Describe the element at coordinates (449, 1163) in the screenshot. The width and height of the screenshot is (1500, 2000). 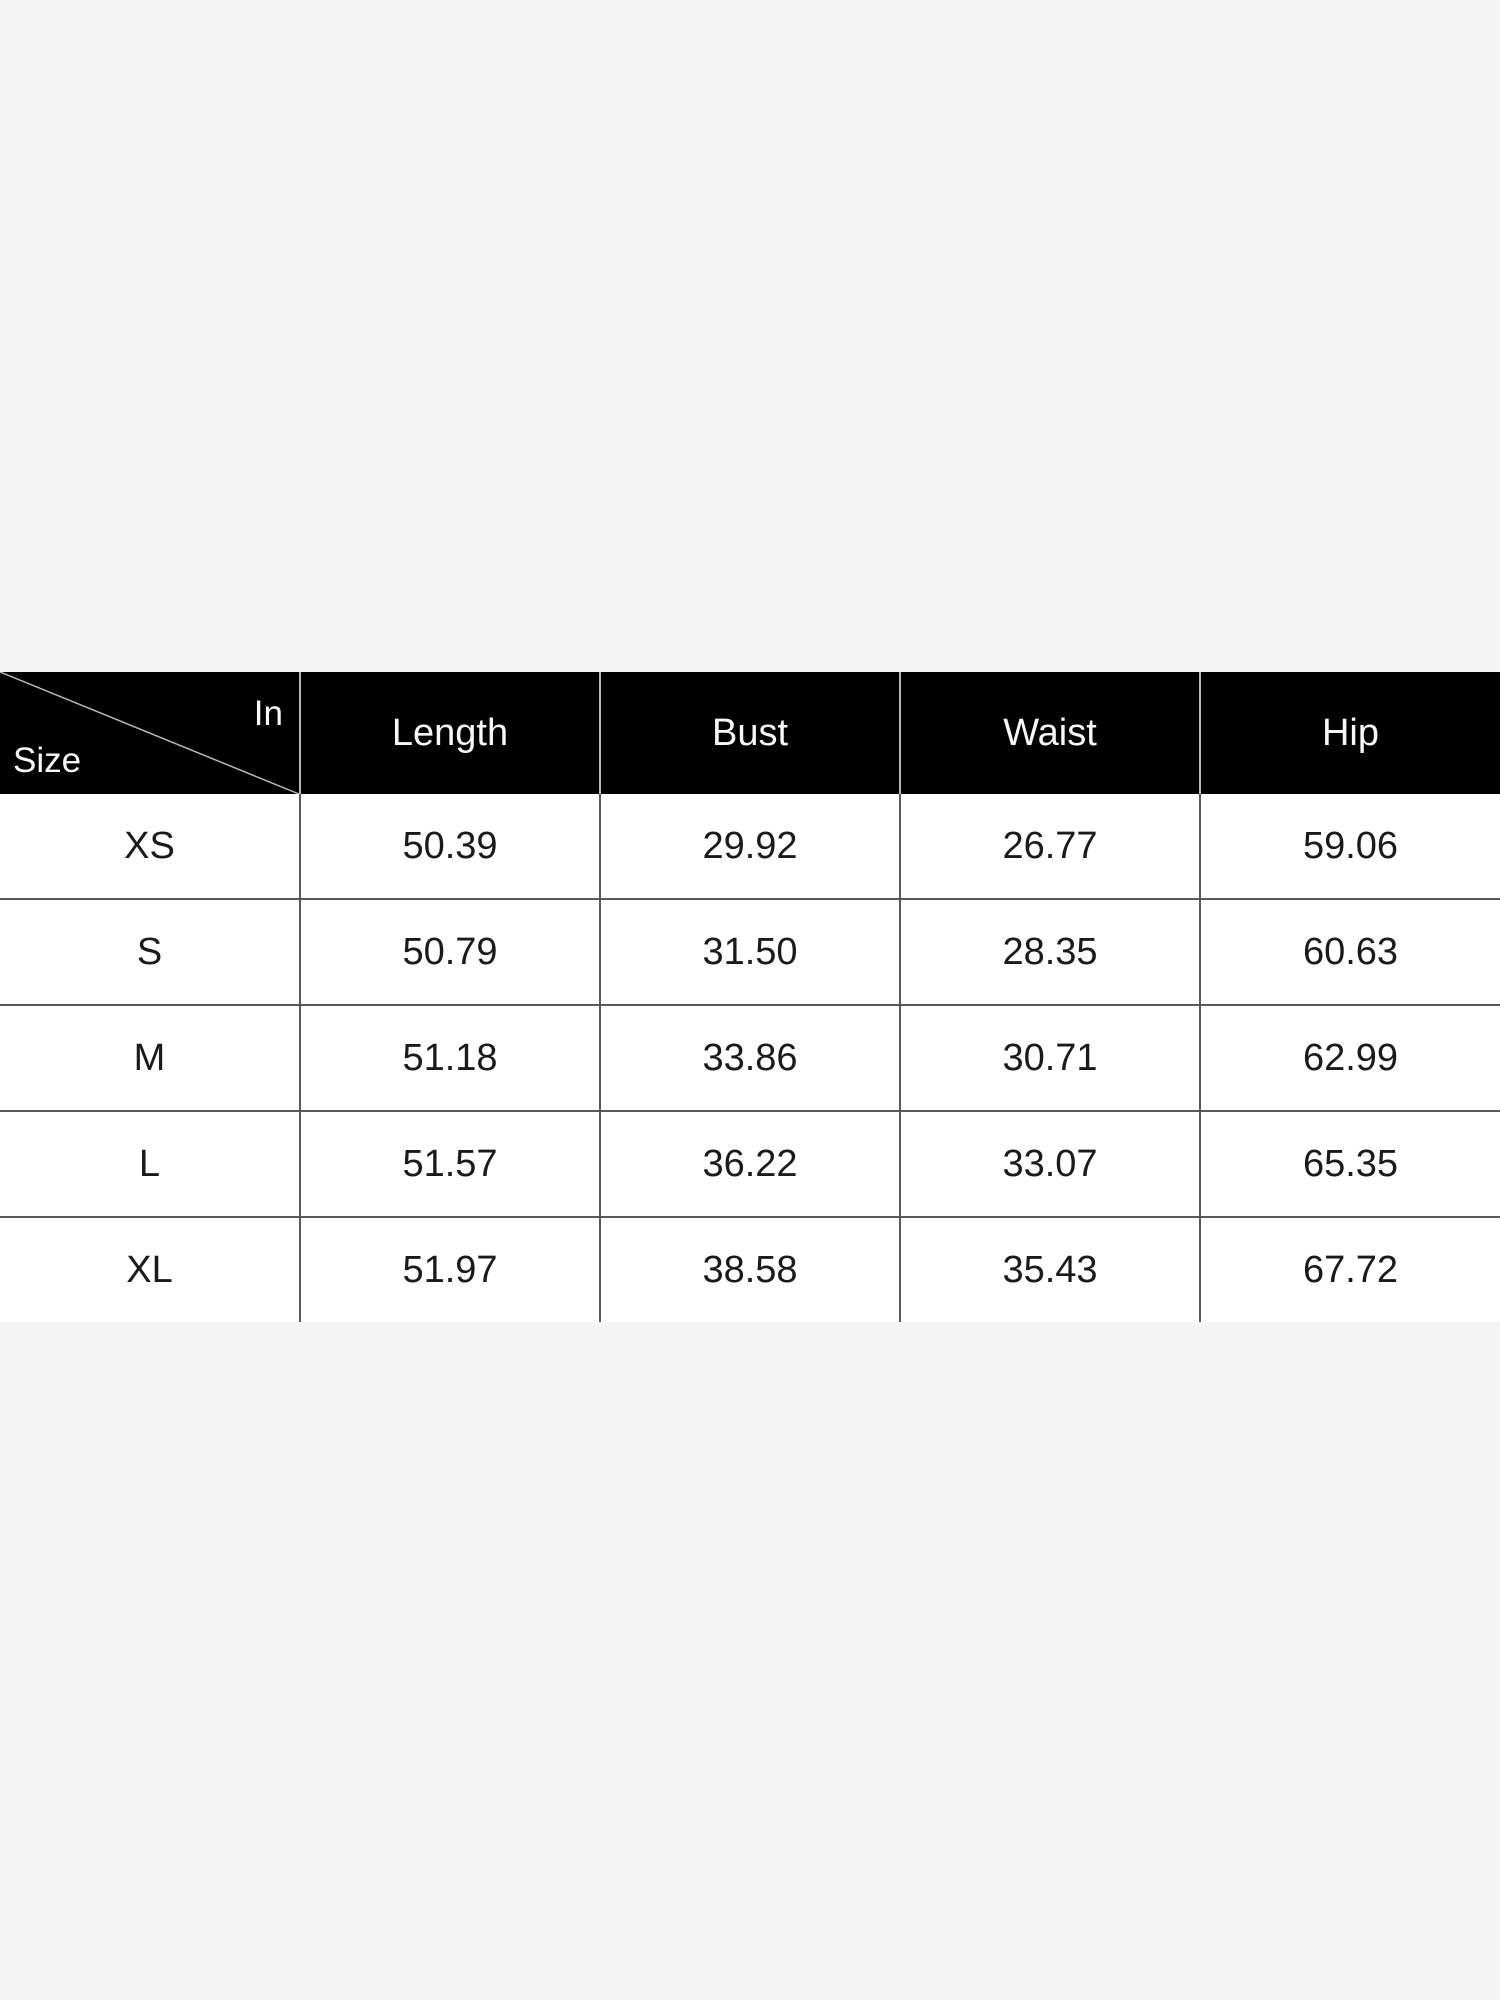
I see `measurement-cell: 51.57` at that location.